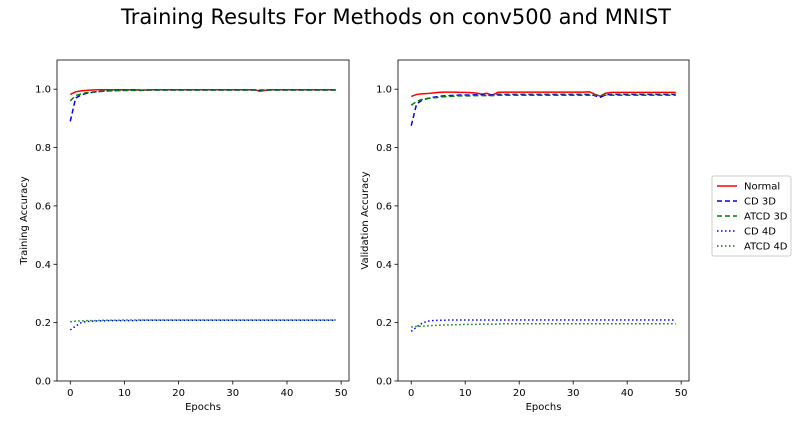 The image size is (792, 432). What do you see at coordinates (760, 202) in the screenshot?
I see `legend-label: CD 3D` at bounding box center [760, 202].